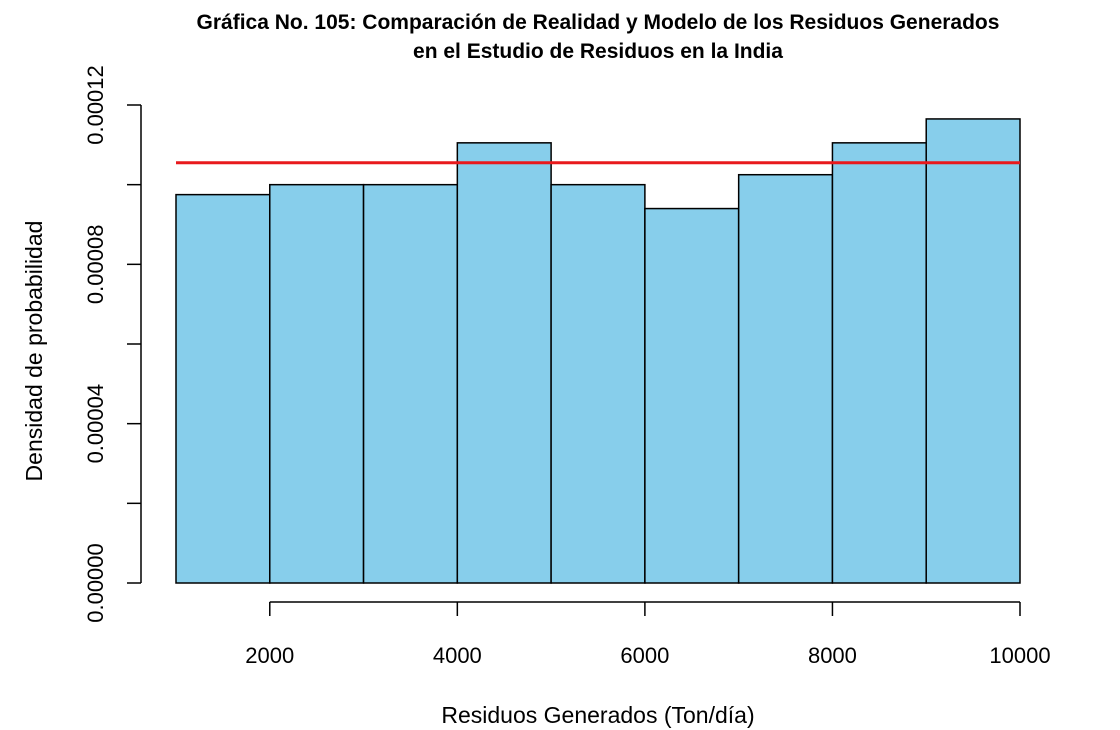  I want to click on x-tick-label-2000: 2000, so click(269, 655).